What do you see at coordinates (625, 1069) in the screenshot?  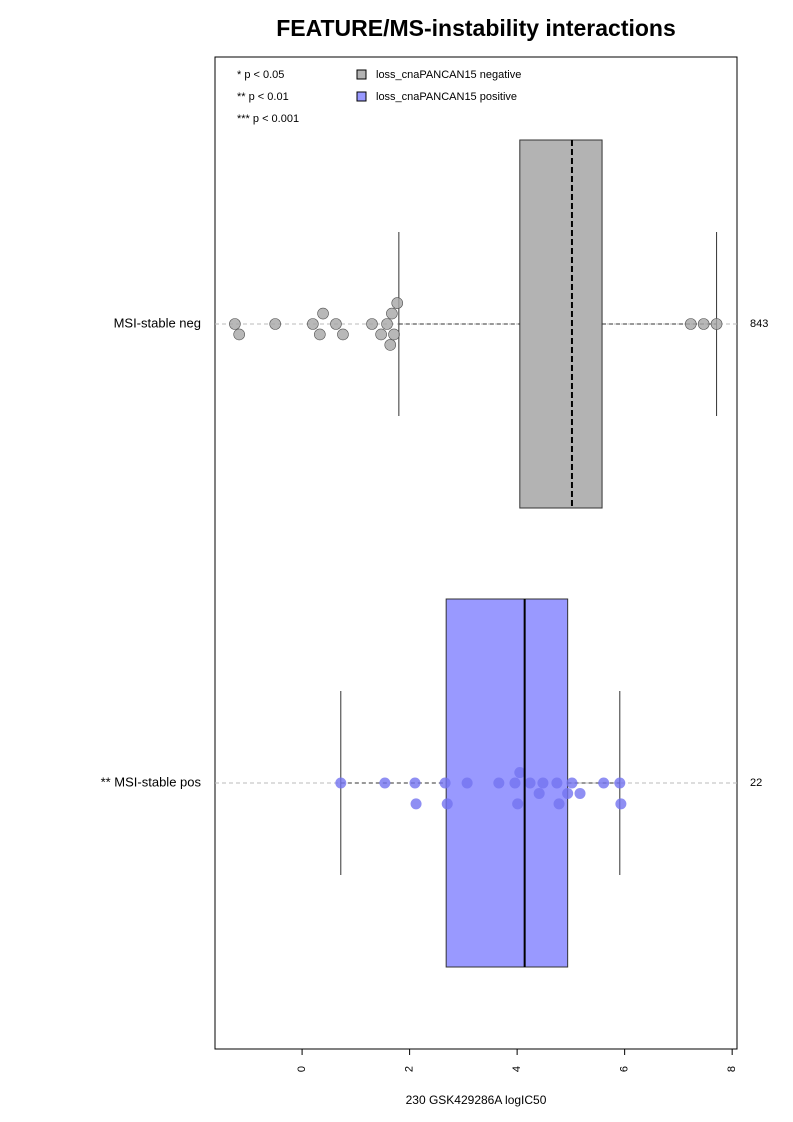 I see `x-tick-label: 6` at bounding box center [625, 1069].